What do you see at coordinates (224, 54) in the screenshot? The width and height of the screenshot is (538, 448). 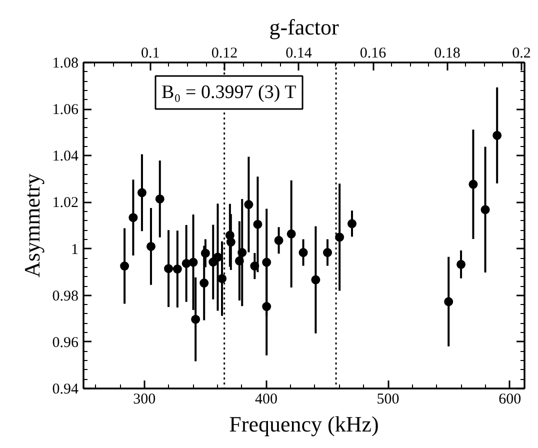 I see `x2-tick-label: 0.12` at bounding box center [224, 54].